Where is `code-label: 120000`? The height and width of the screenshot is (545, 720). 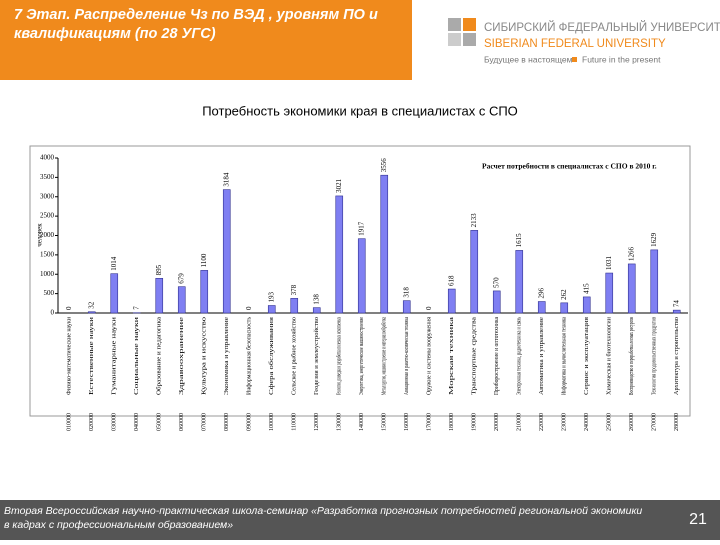
code-label: 120000 is located at coordinates (317, 422).